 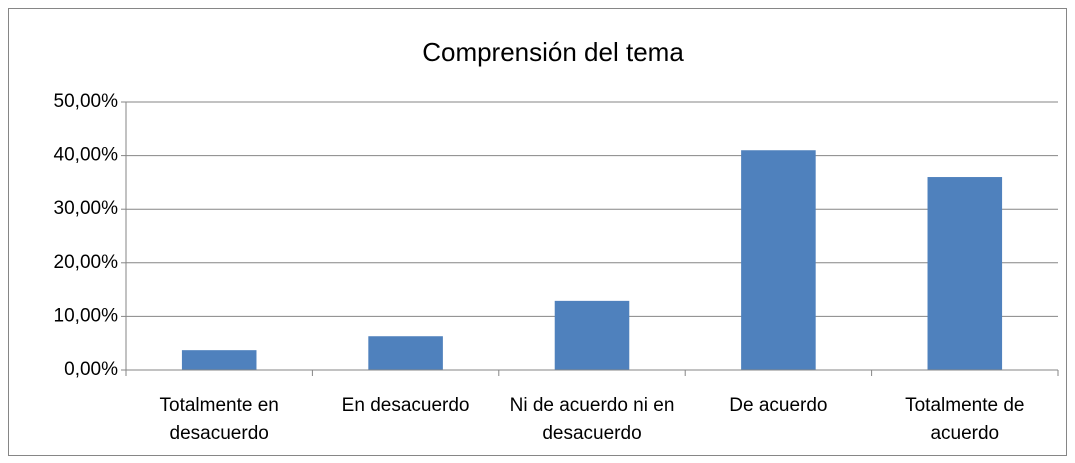 I want to click on chart-title: Comprensión del tema, so click(x=553, y=52).